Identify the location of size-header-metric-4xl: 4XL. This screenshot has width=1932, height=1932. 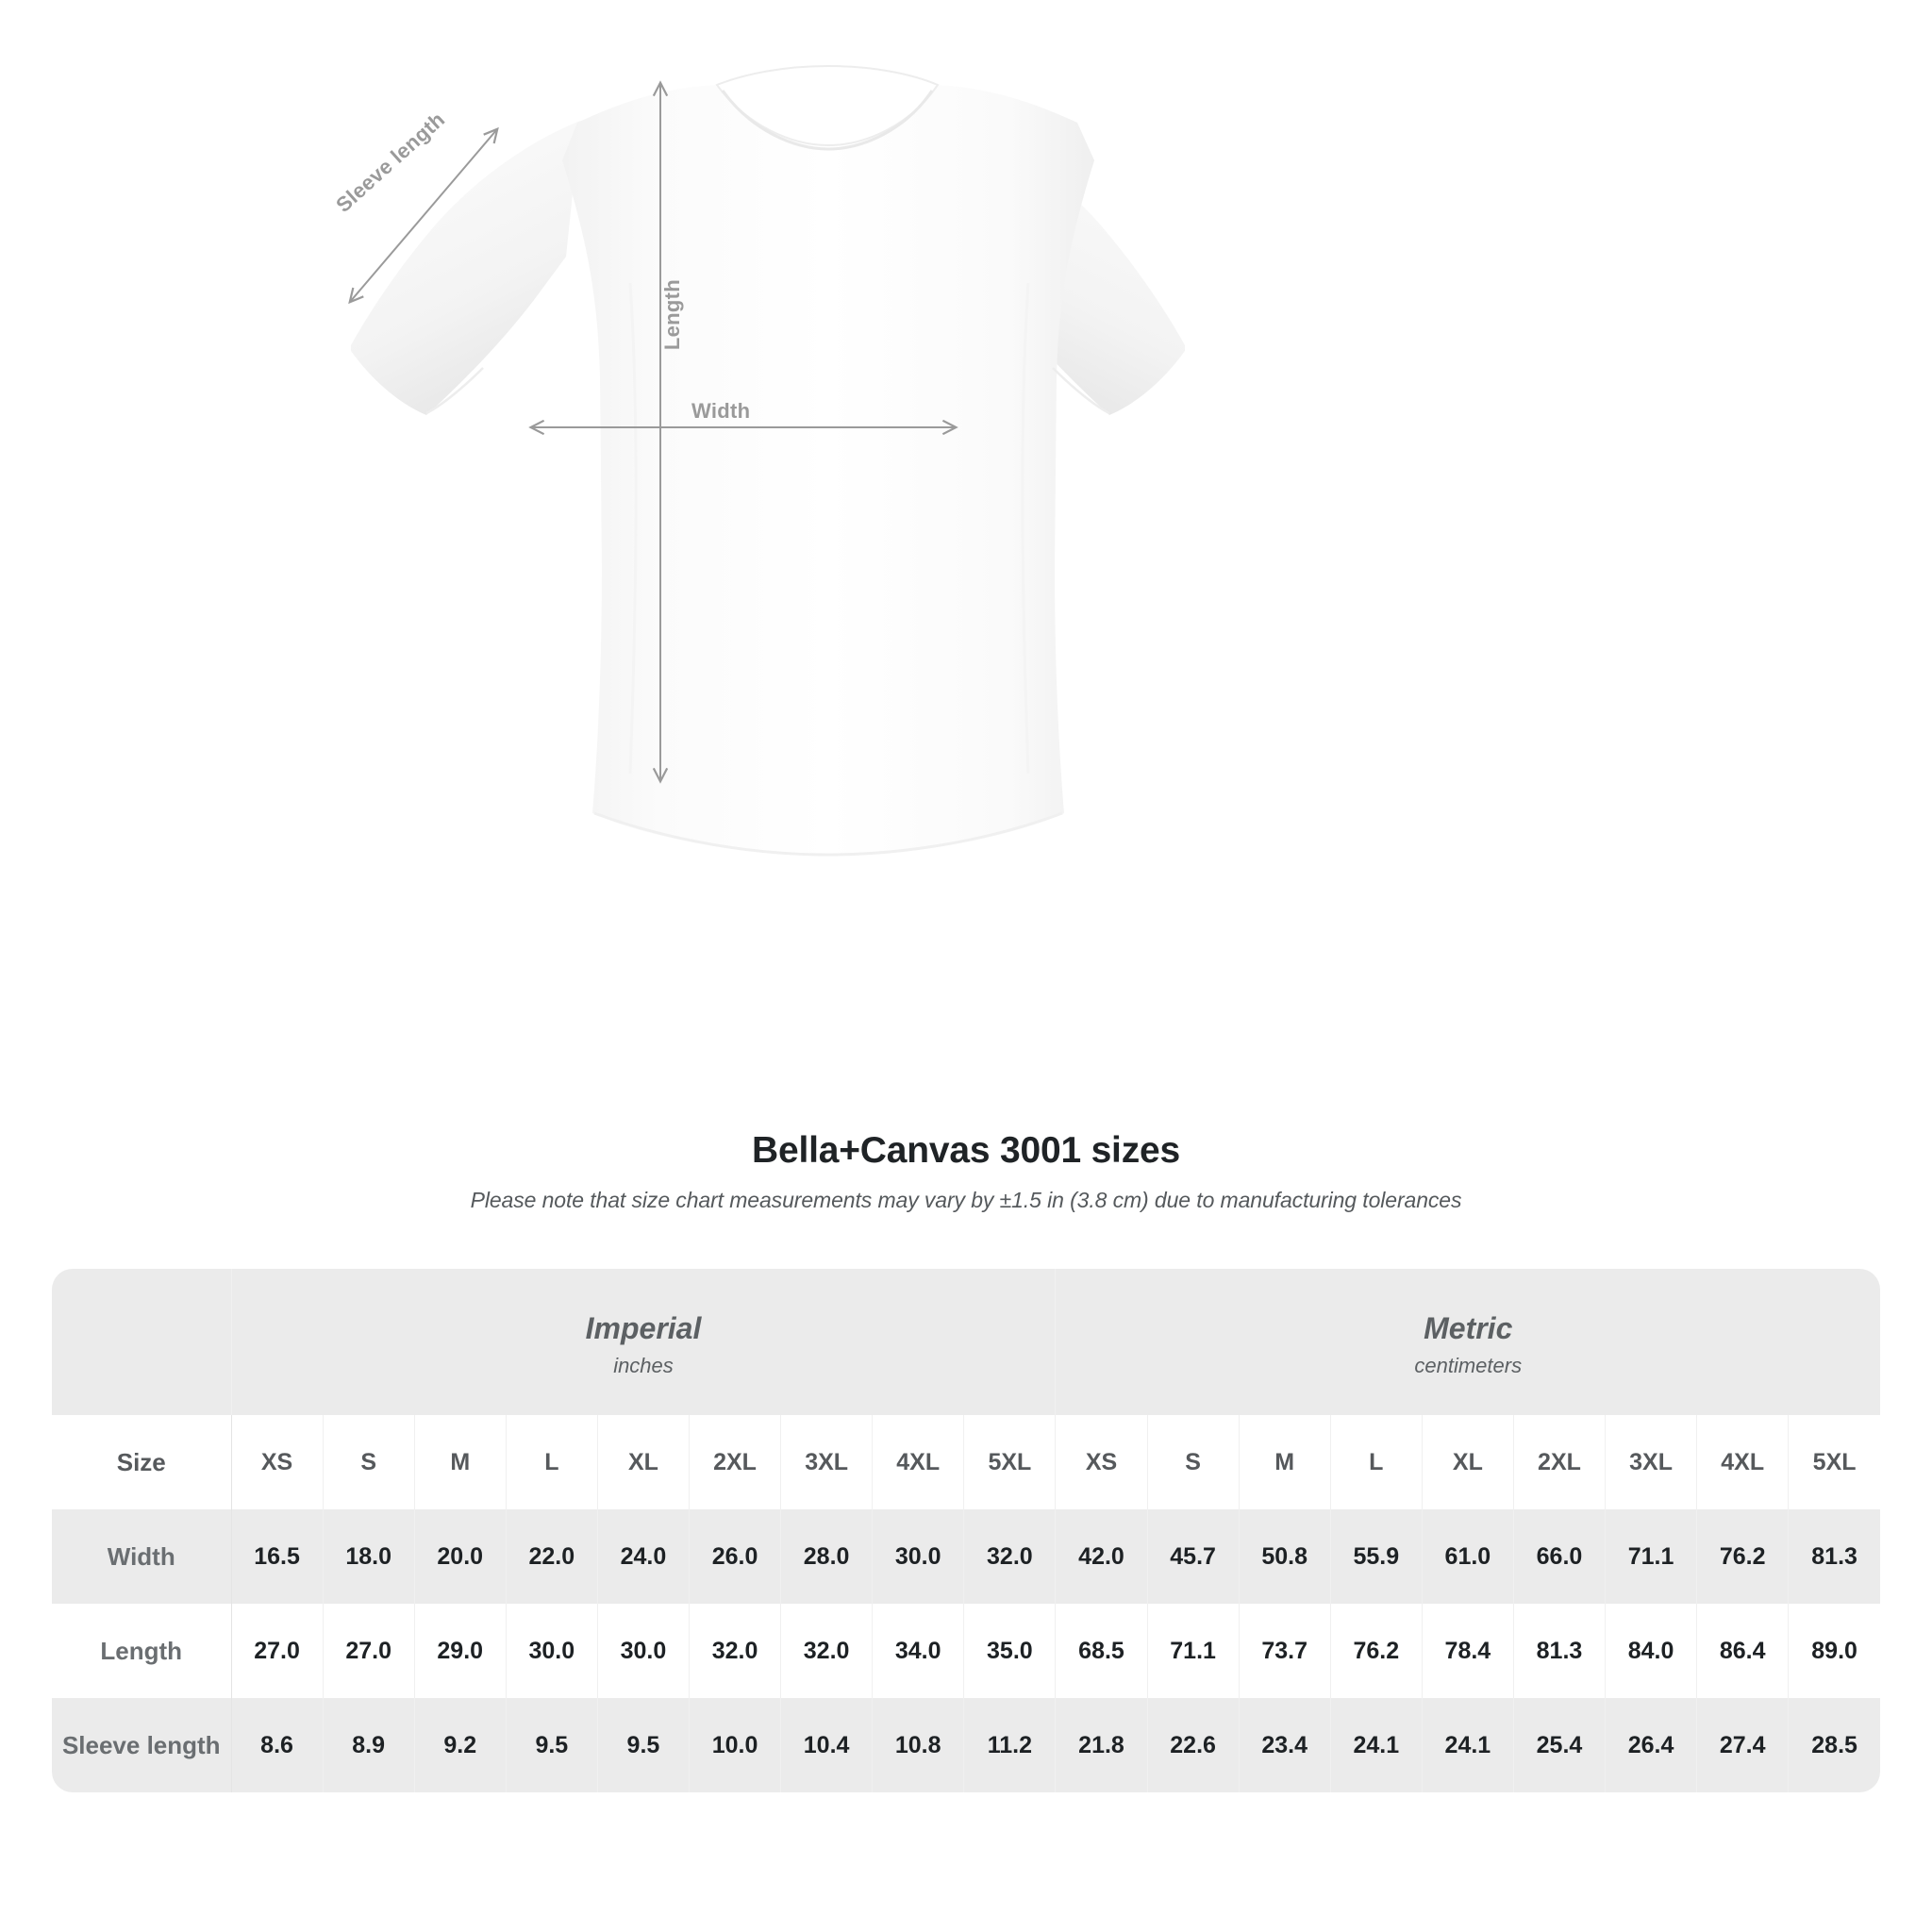
(1743, 1462).